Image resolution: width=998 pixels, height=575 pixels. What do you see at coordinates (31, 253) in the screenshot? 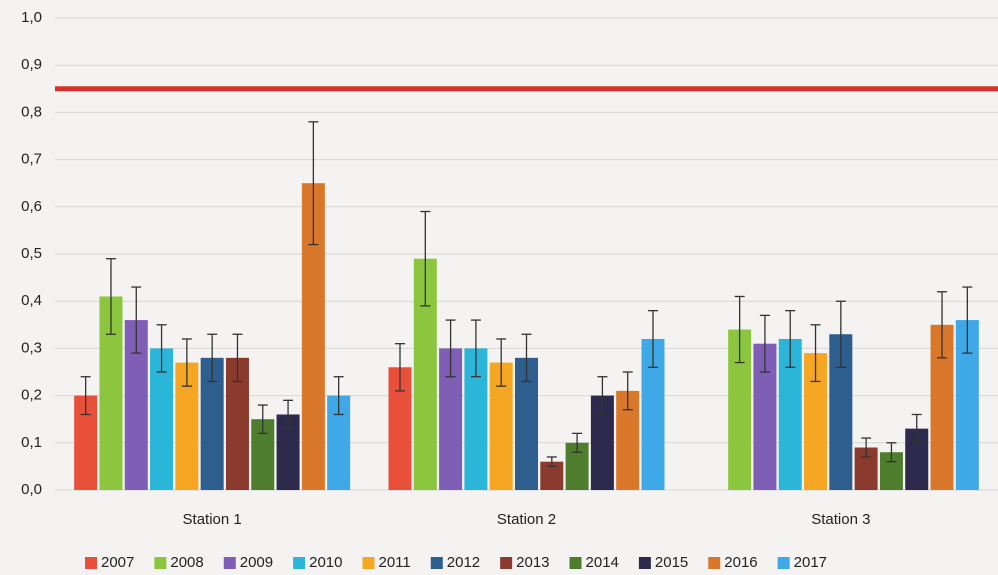
I see `y-tick-label: 0,5` at bounding box center [31, 253].